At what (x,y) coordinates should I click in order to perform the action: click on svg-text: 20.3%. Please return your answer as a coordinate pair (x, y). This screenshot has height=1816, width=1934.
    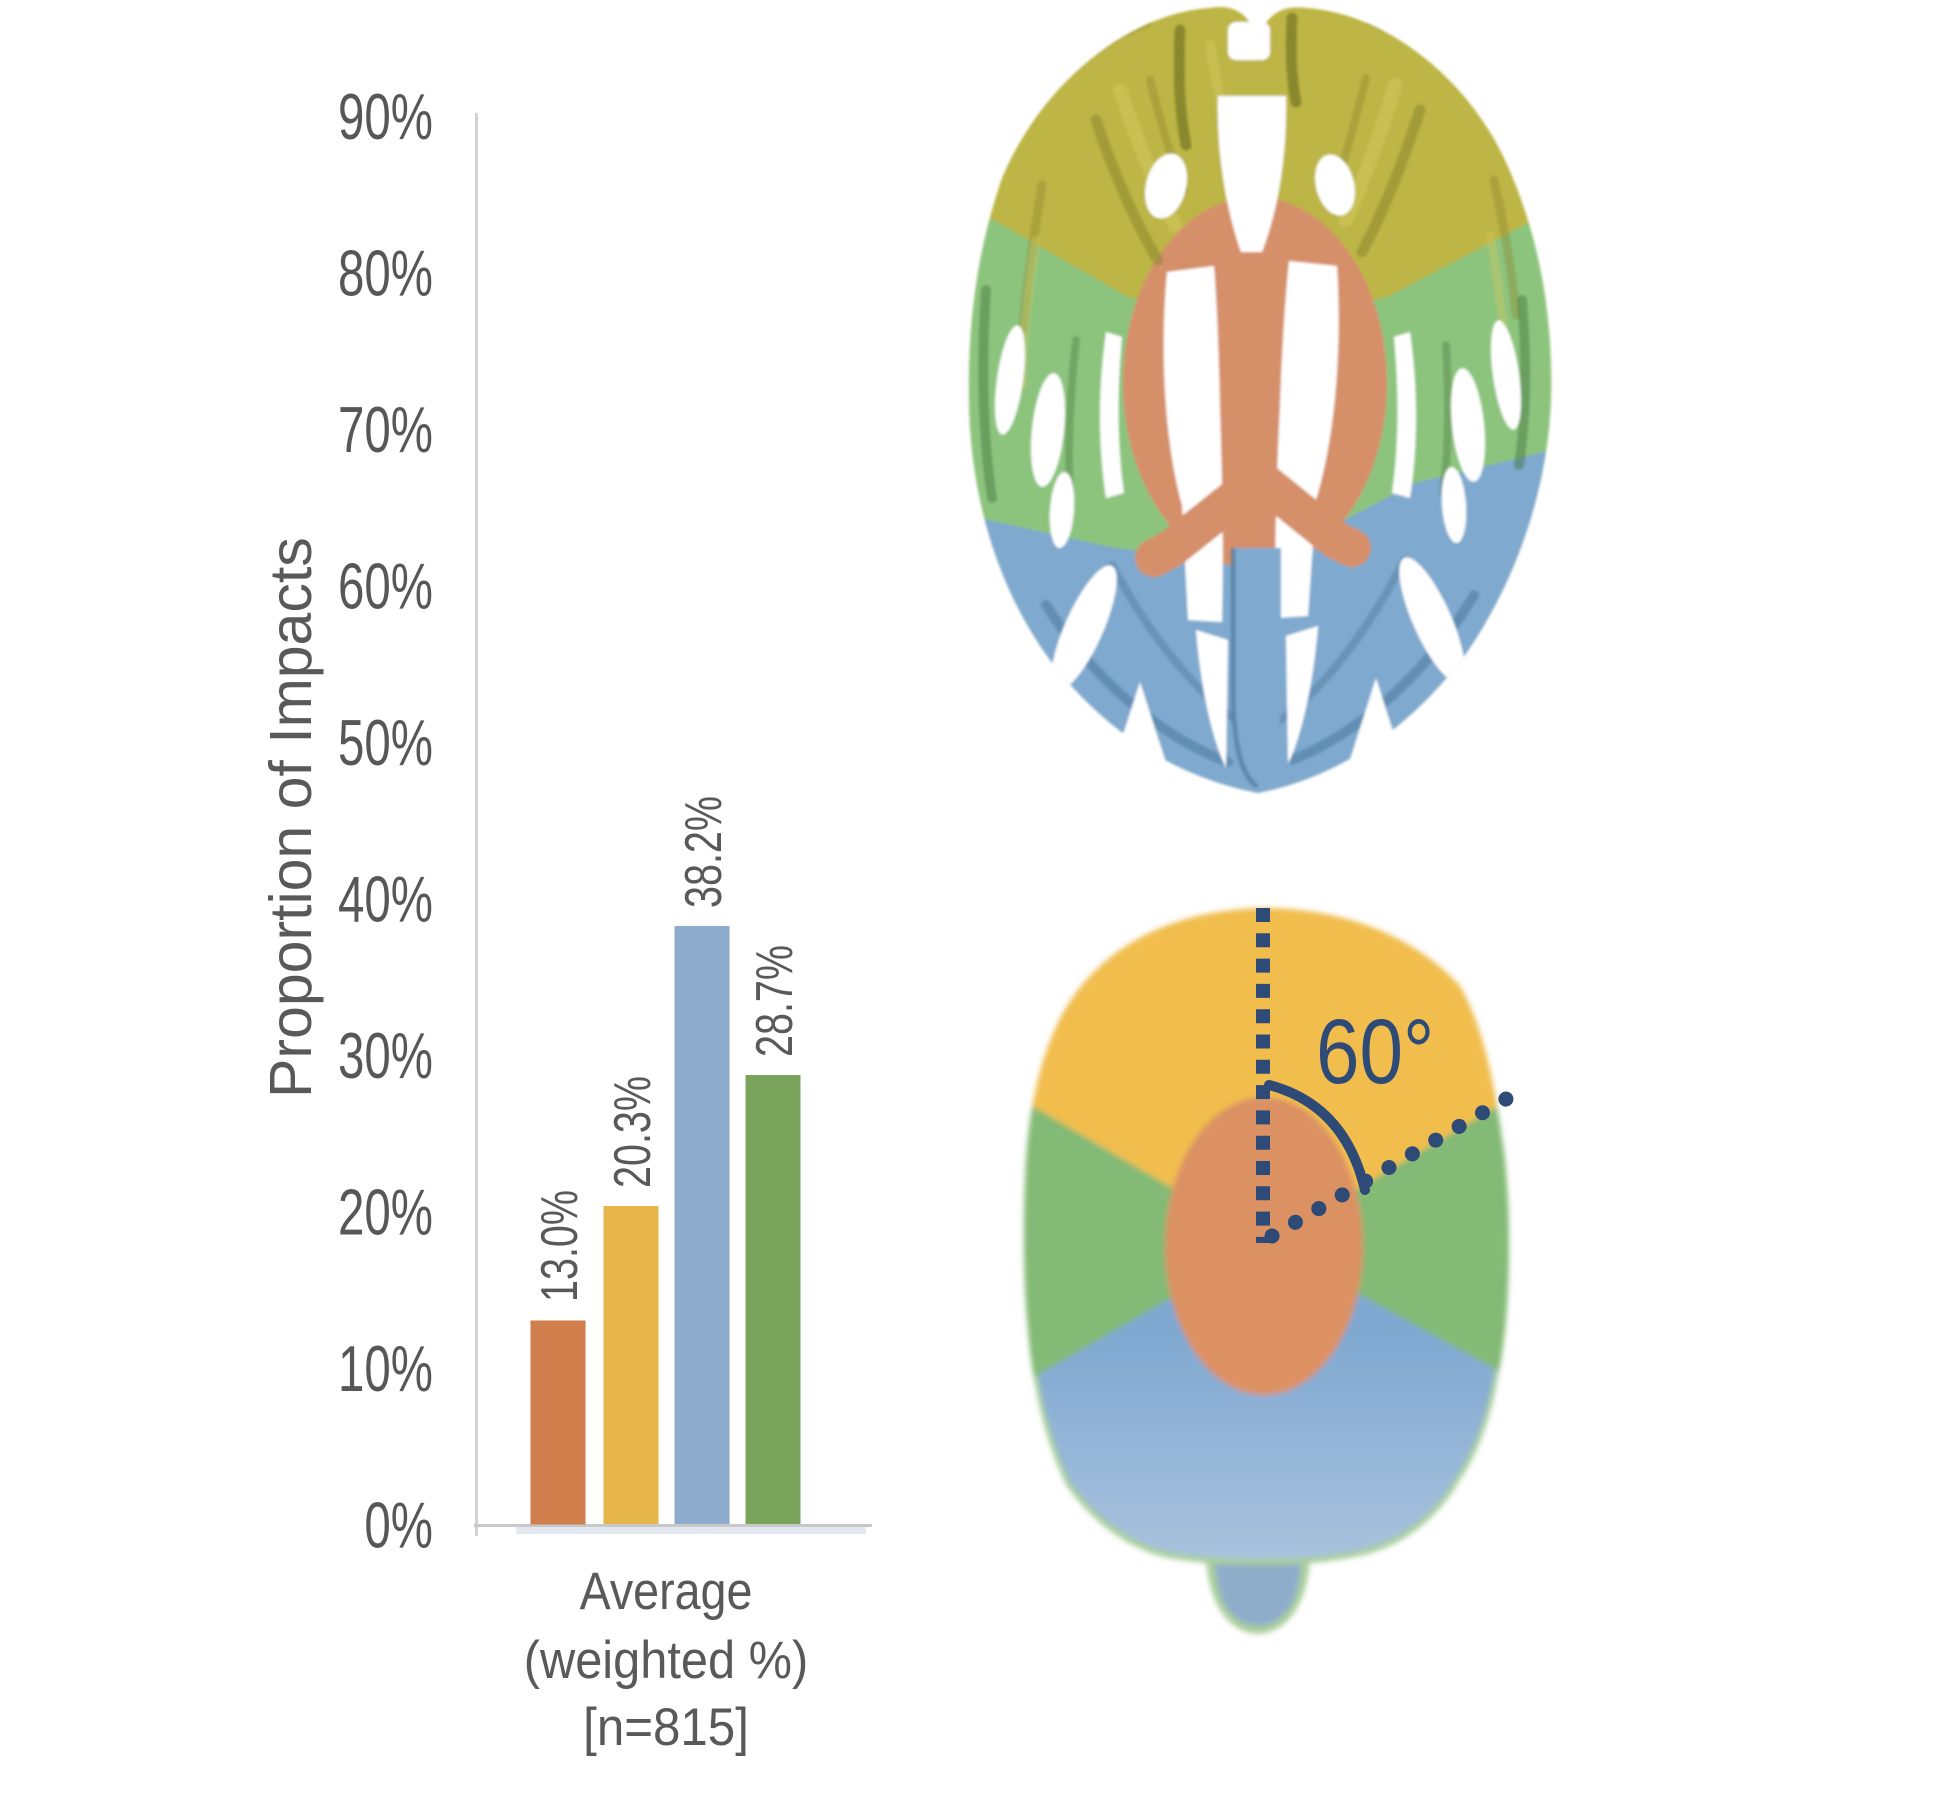
    Looking at the image, I should click on (632, 1132).